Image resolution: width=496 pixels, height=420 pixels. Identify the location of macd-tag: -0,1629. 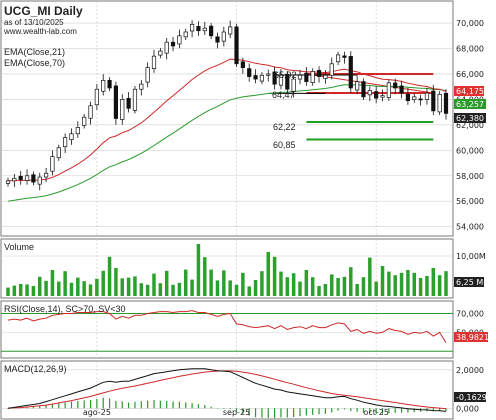
(471, 397).